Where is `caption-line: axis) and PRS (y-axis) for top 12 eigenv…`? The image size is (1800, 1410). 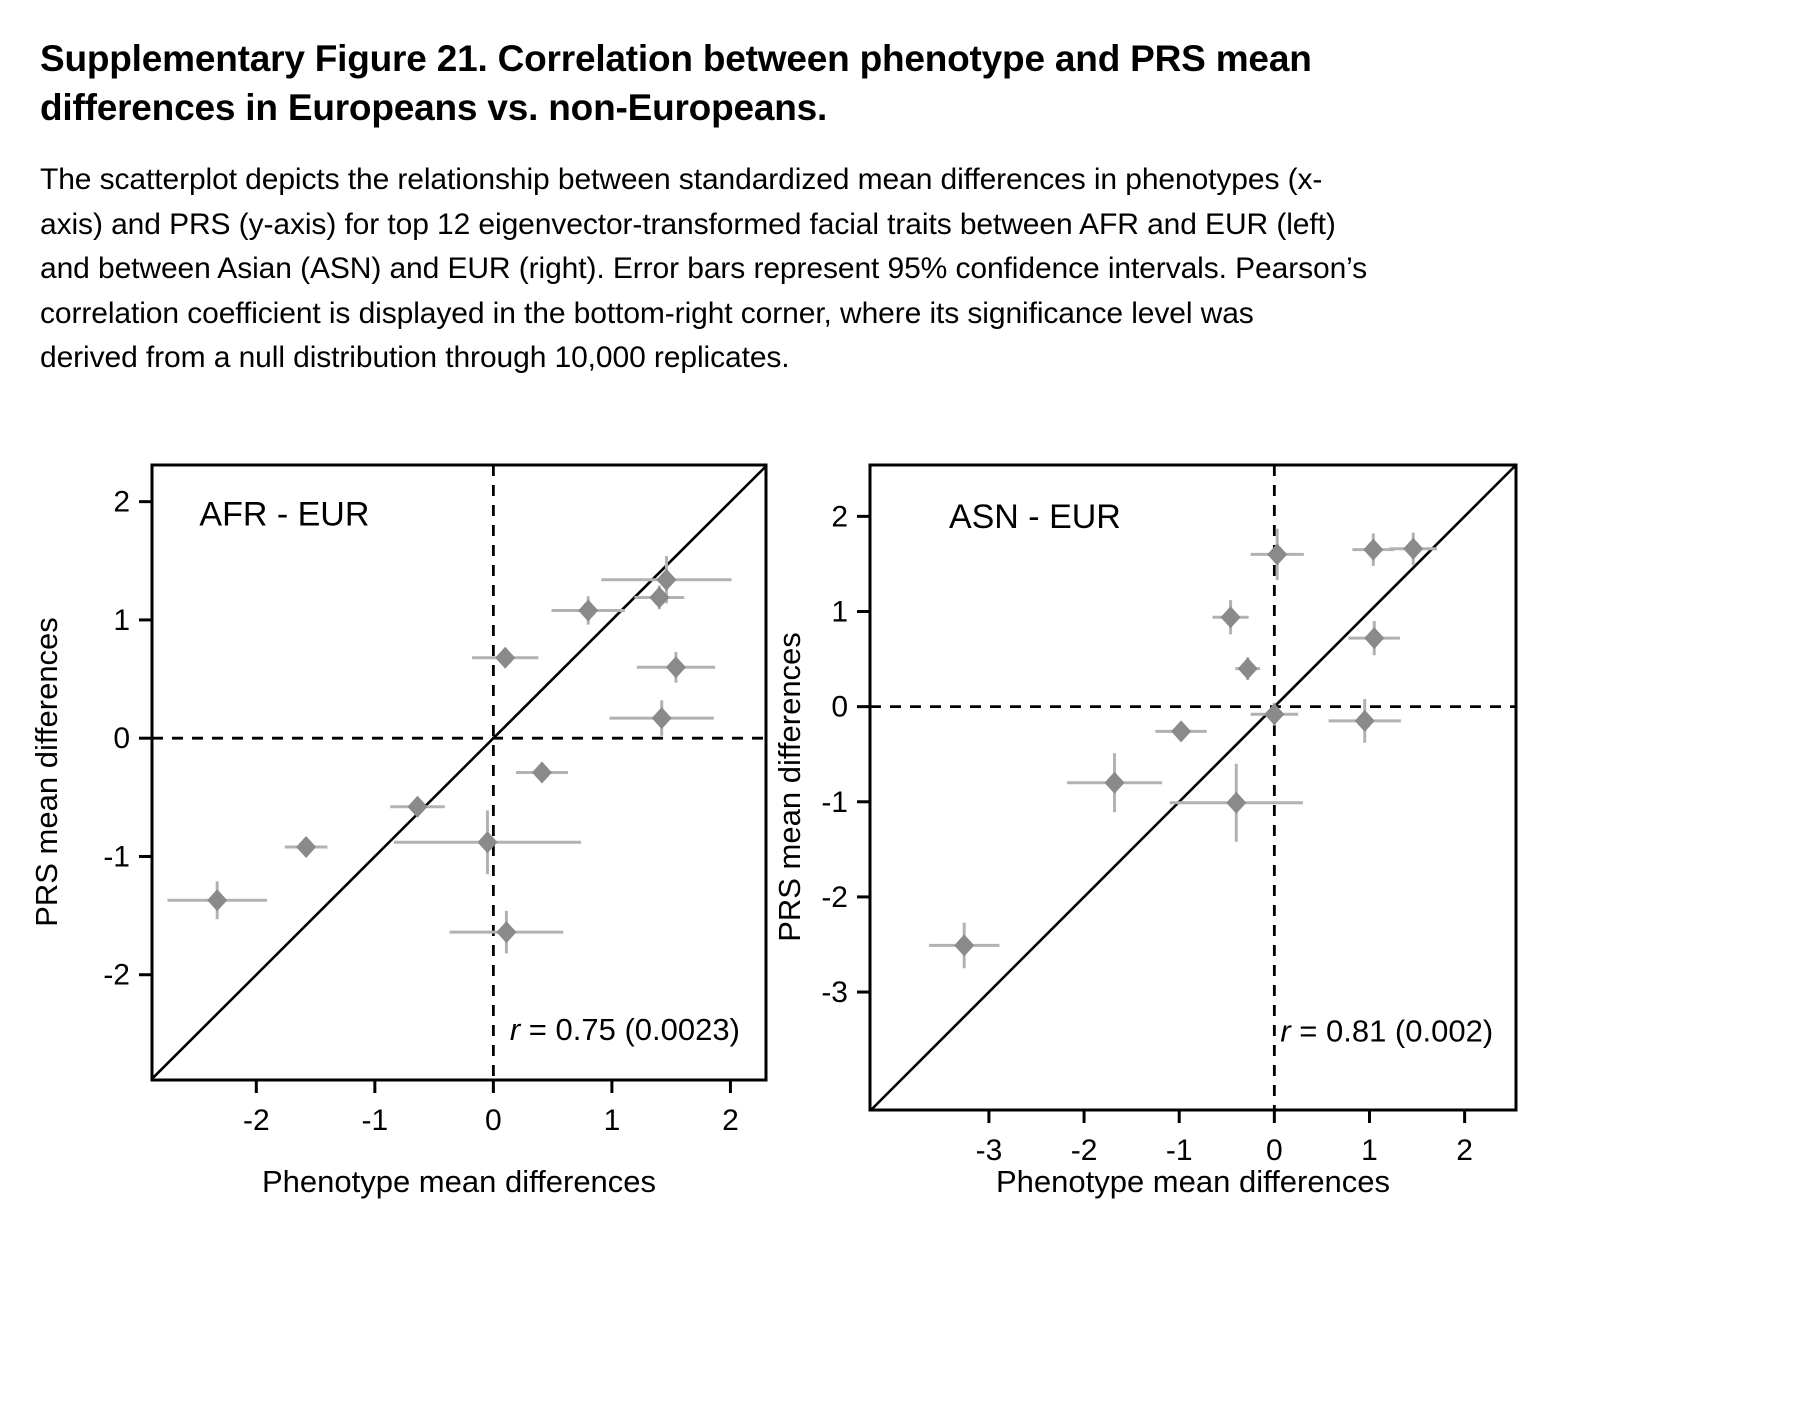 caption-line: axis) and PRS (y-axis) for top 12 eigenv… is located at coordinates (688, 224).